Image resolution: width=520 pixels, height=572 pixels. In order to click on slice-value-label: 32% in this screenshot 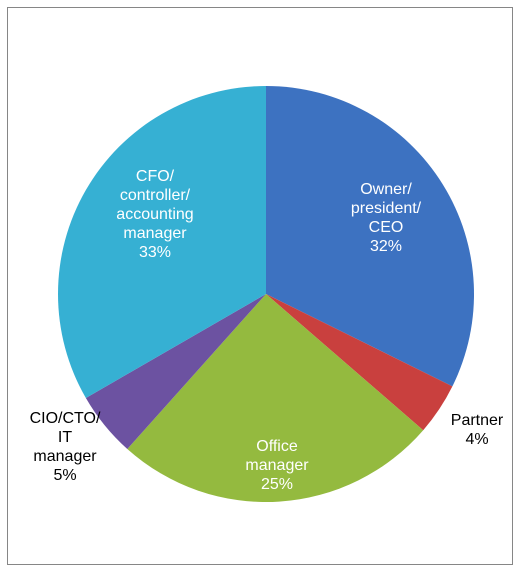, I will do `click(386, 246)`.